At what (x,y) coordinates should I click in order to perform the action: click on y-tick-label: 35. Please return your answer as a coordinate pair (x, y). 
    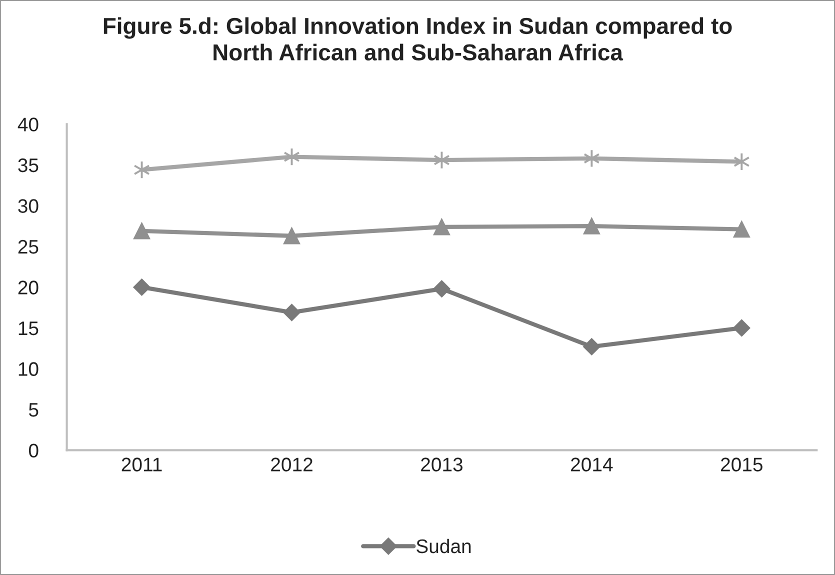
    Looking at the image, I should click on (28, 165).